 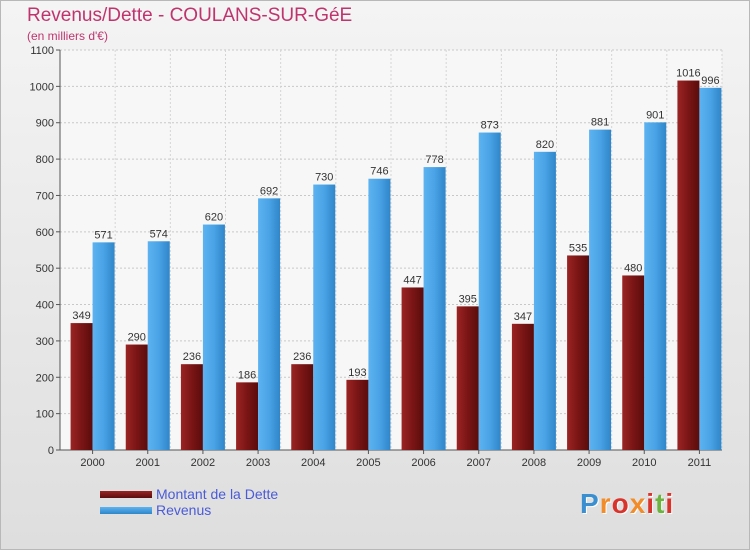 What do you see at coordinates (534, 463) in the screenshot?
I see `x-tick-label: 2008` at bounding box center [534, 463].